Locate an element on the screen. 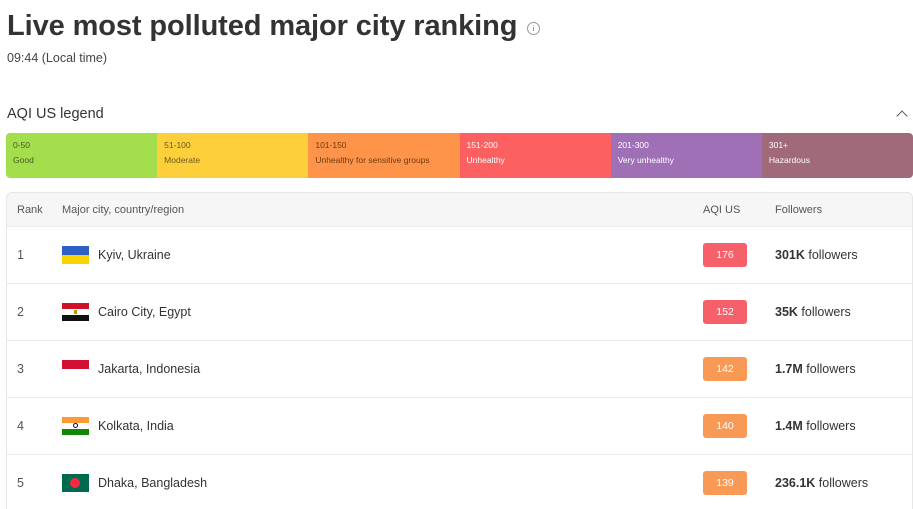 Image resolution: width=913 pixels, height=509 pixels. legend-range: 151-200 is located at coordinates (482, 145).